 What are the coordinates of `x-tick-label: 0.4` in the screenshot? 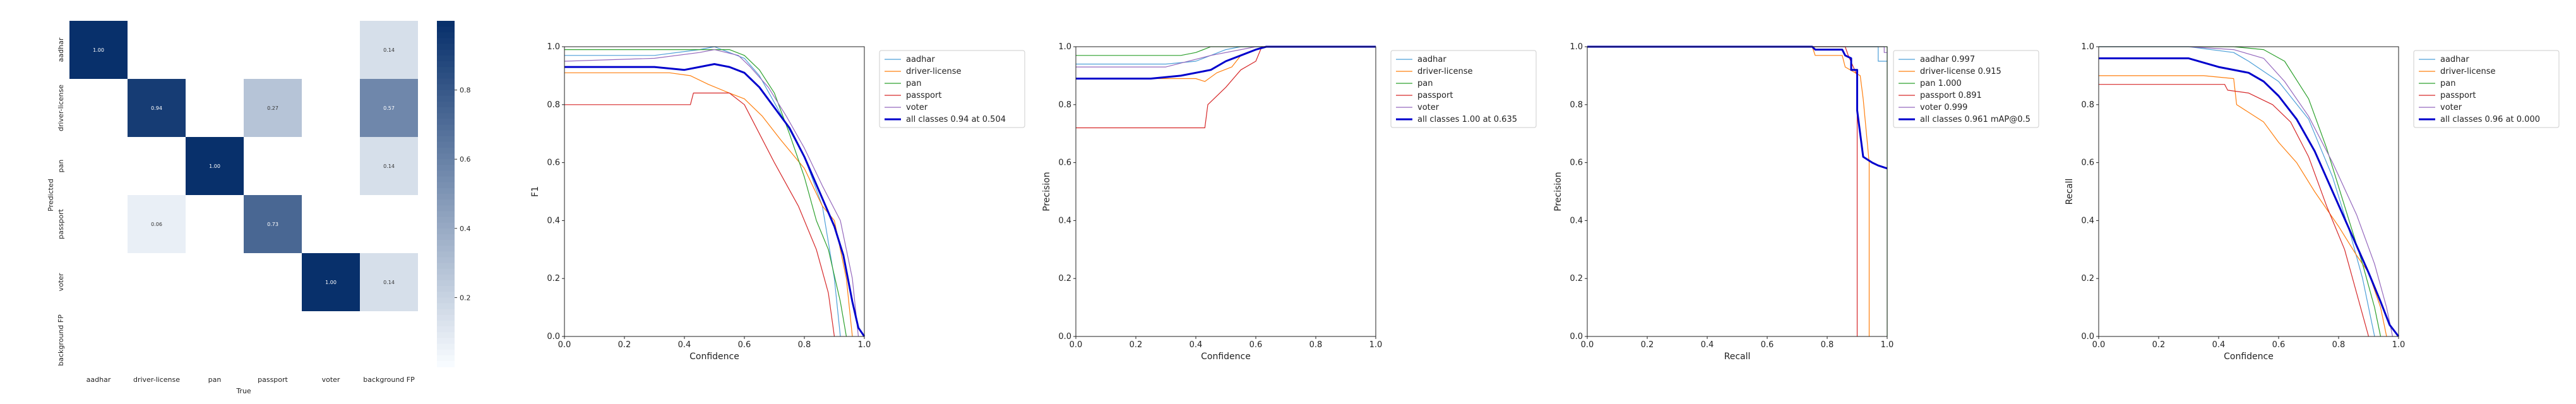 It's located at (1196, 345).